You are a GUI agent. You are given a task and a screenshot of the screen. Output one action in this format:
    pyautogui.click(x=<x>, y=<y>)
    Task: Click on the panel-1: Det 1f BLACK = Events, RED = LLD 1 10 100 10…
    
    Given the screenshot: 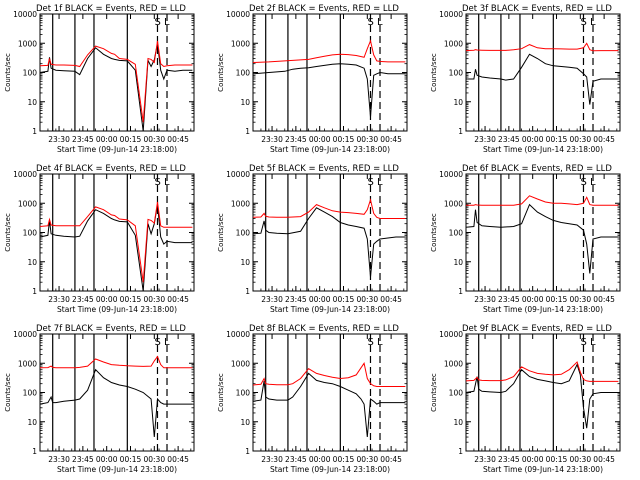 What is the action you would take?
    pyautogui.click(x=99, y=79)
    